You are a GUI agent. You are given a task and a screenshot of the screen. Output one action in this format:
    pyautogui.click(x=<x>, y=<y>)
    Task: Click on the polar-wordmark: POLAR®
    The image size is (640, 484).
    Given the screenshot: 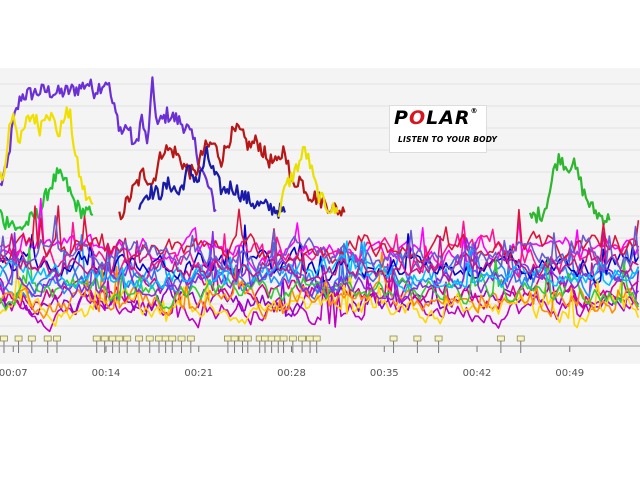 What is the action you would take?
    pyautogui.click(x=436, y=118)
    